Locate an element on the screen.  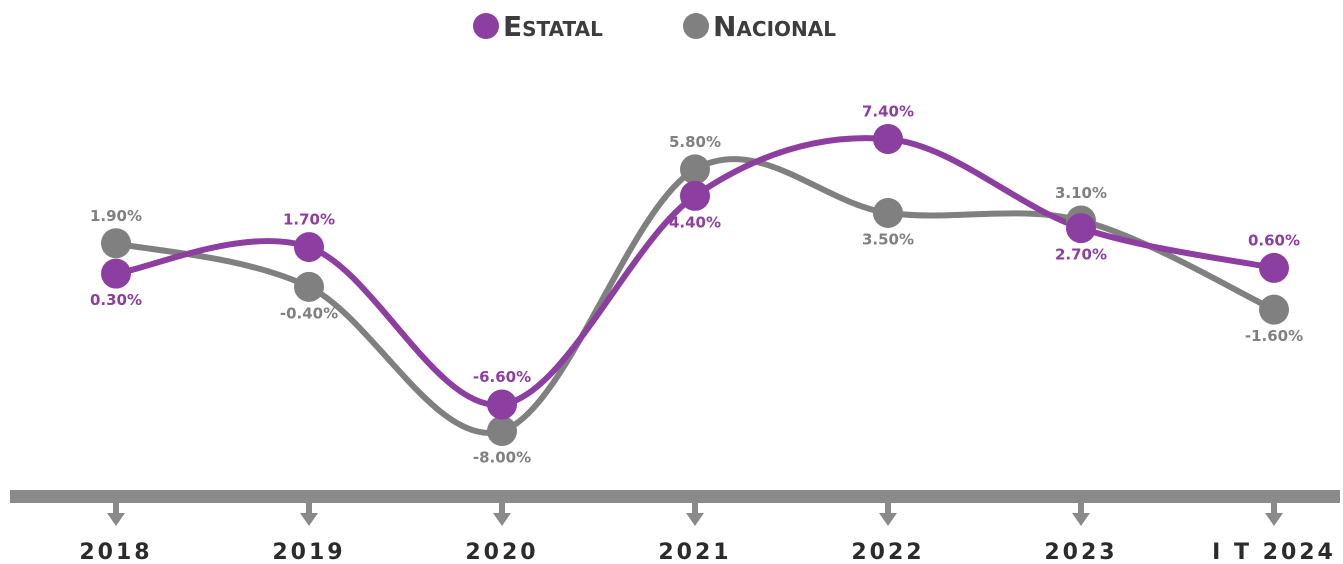
x-tick-label: I T 2024 is located at coordinates (1274, 552).